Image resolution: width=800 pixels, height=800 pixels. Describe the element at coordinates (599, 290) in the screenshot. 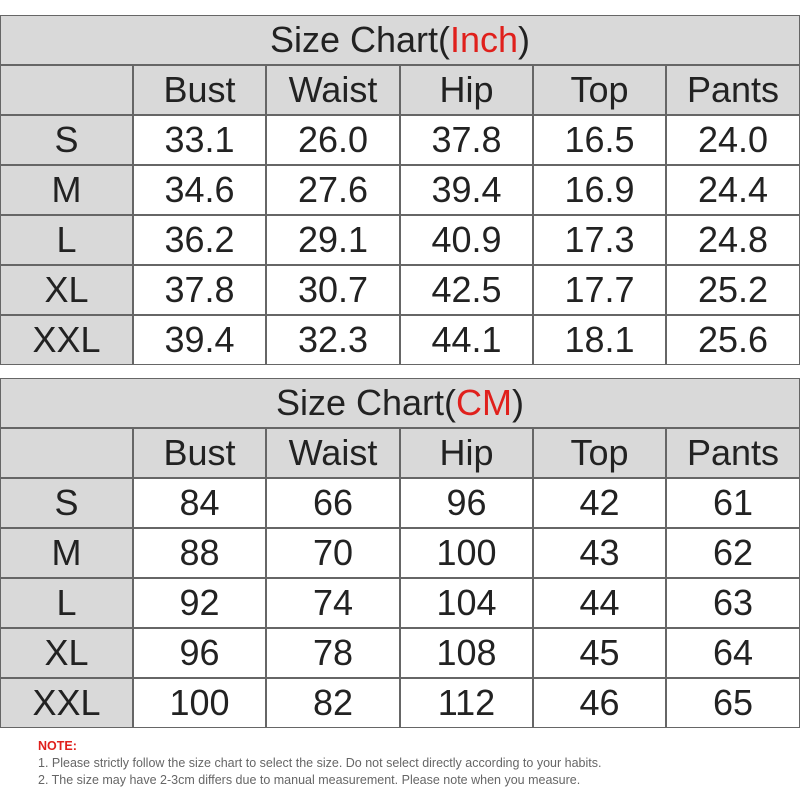

I see `table-cell: 17.7` at that location.